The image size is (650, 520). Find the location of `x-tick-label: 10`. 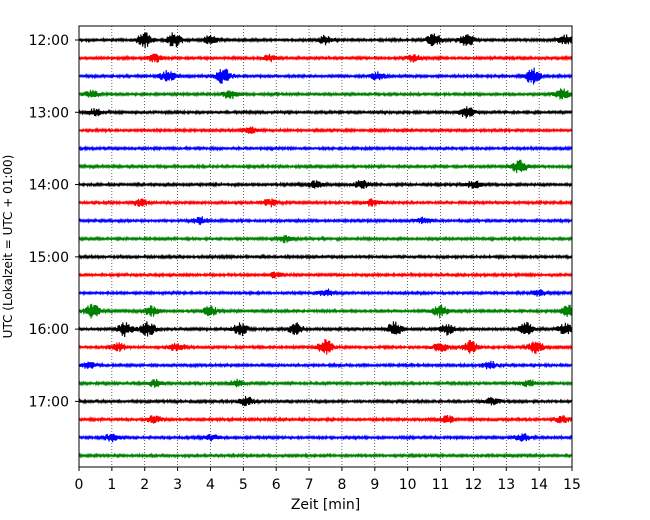

x-tick-label: 10 is located at coordinates (408, 485).